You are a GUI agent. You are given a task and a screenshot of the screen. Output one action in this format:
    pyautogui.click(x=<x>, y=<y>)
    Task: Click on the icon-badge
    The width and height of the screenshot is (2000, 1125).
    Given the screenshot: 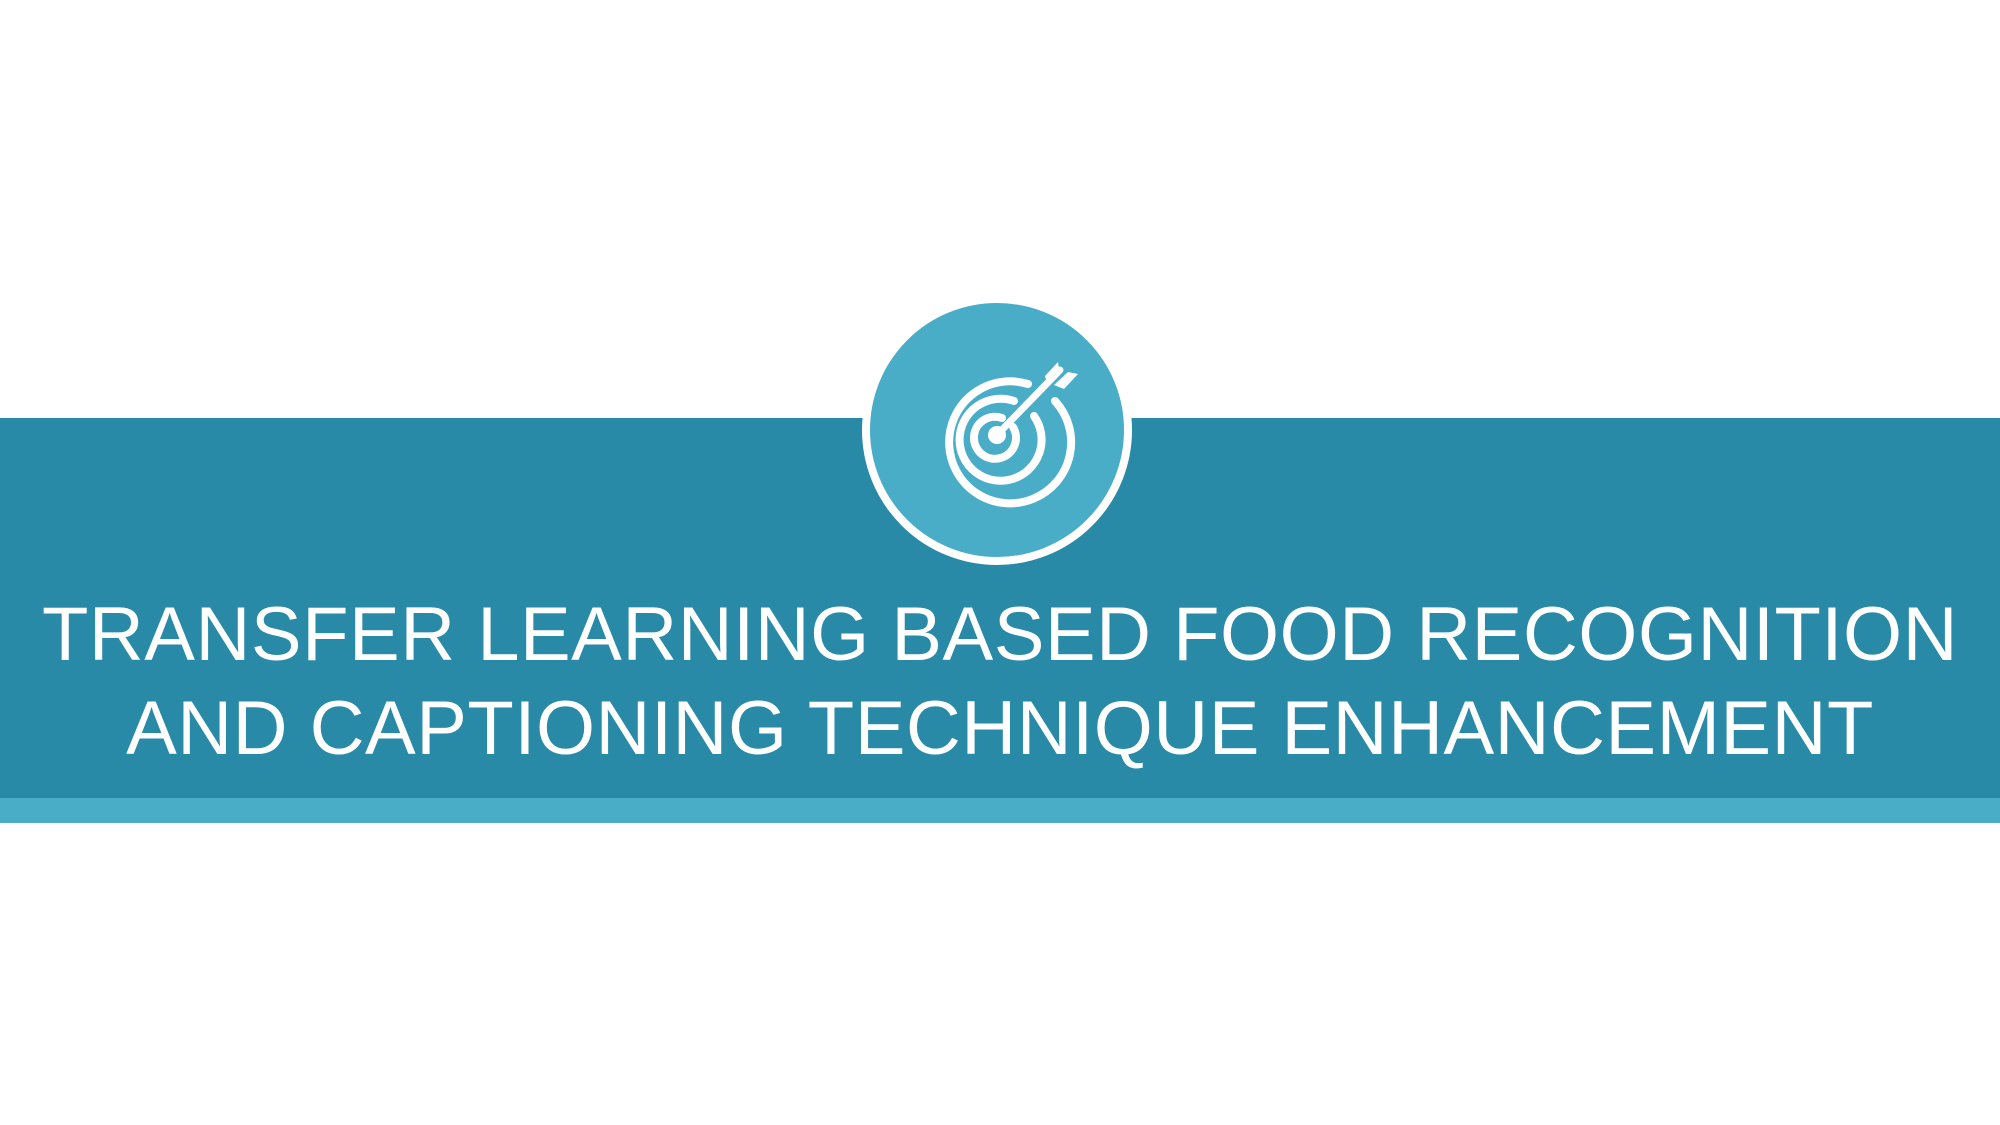 What is the action you would take?
    pyautogui.click(x=997, y=430)
    